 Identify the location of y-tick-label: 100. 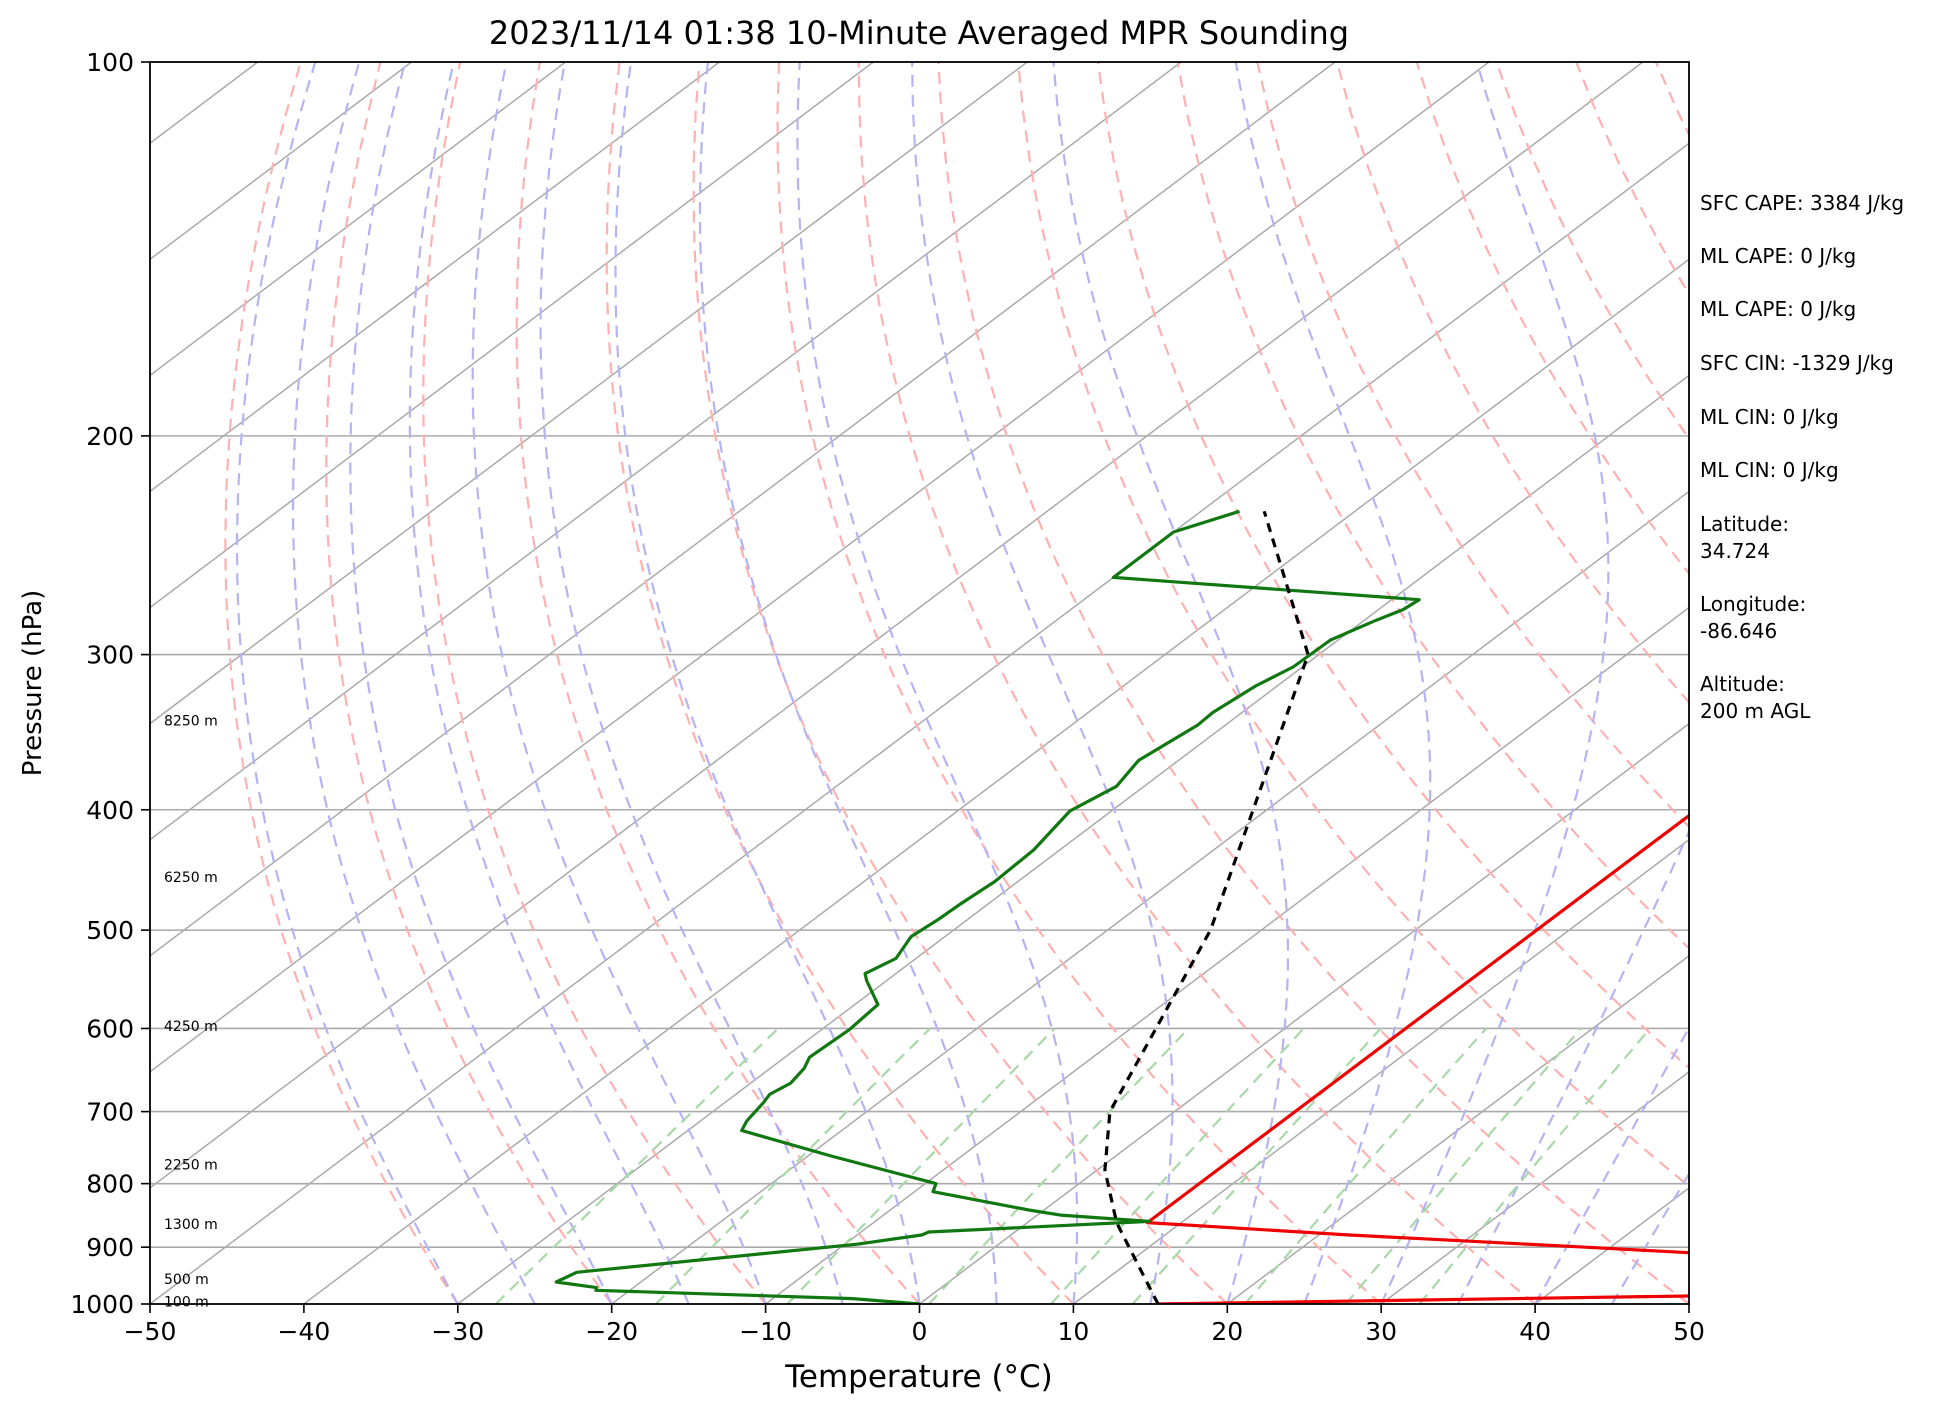
(110, 62).